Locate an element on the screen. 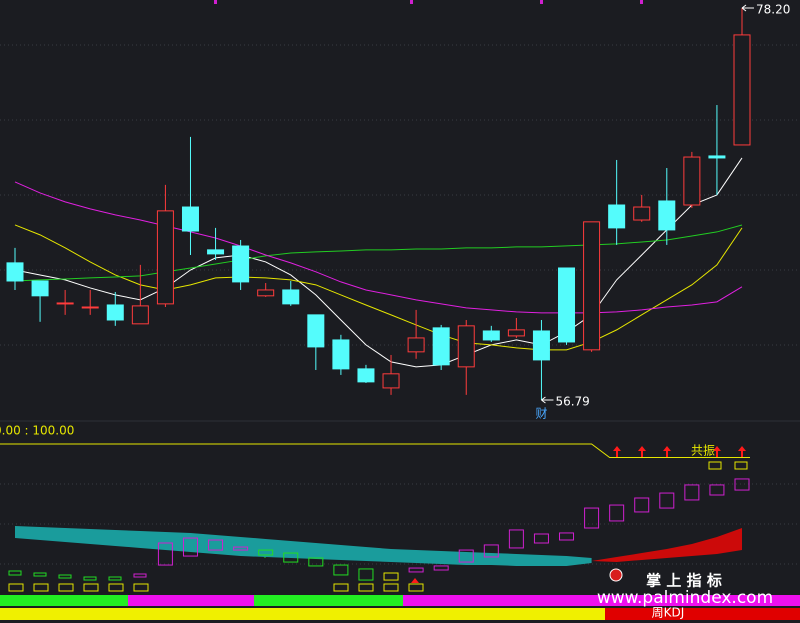  indicator-line is located at coordinates (375, 450).